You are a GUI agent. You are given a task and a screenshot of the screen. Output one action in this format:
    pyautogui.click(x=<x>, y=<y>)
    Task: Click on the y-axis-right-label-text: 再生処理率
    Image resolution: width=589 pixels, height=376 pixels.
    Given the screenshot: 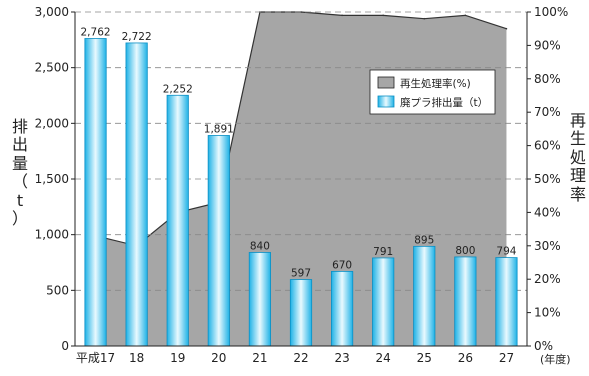 What is the action you would take?
    pyautogui.click(x=577, y=157)
    